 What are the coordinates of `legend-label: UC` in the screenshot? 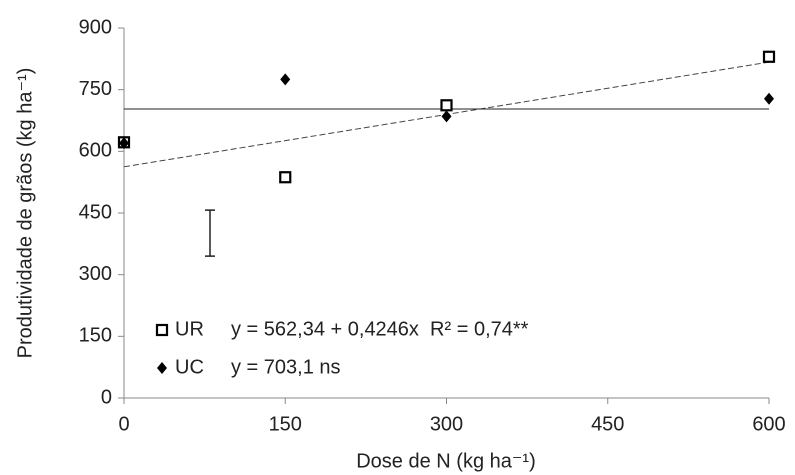 It's located at (189, 367).